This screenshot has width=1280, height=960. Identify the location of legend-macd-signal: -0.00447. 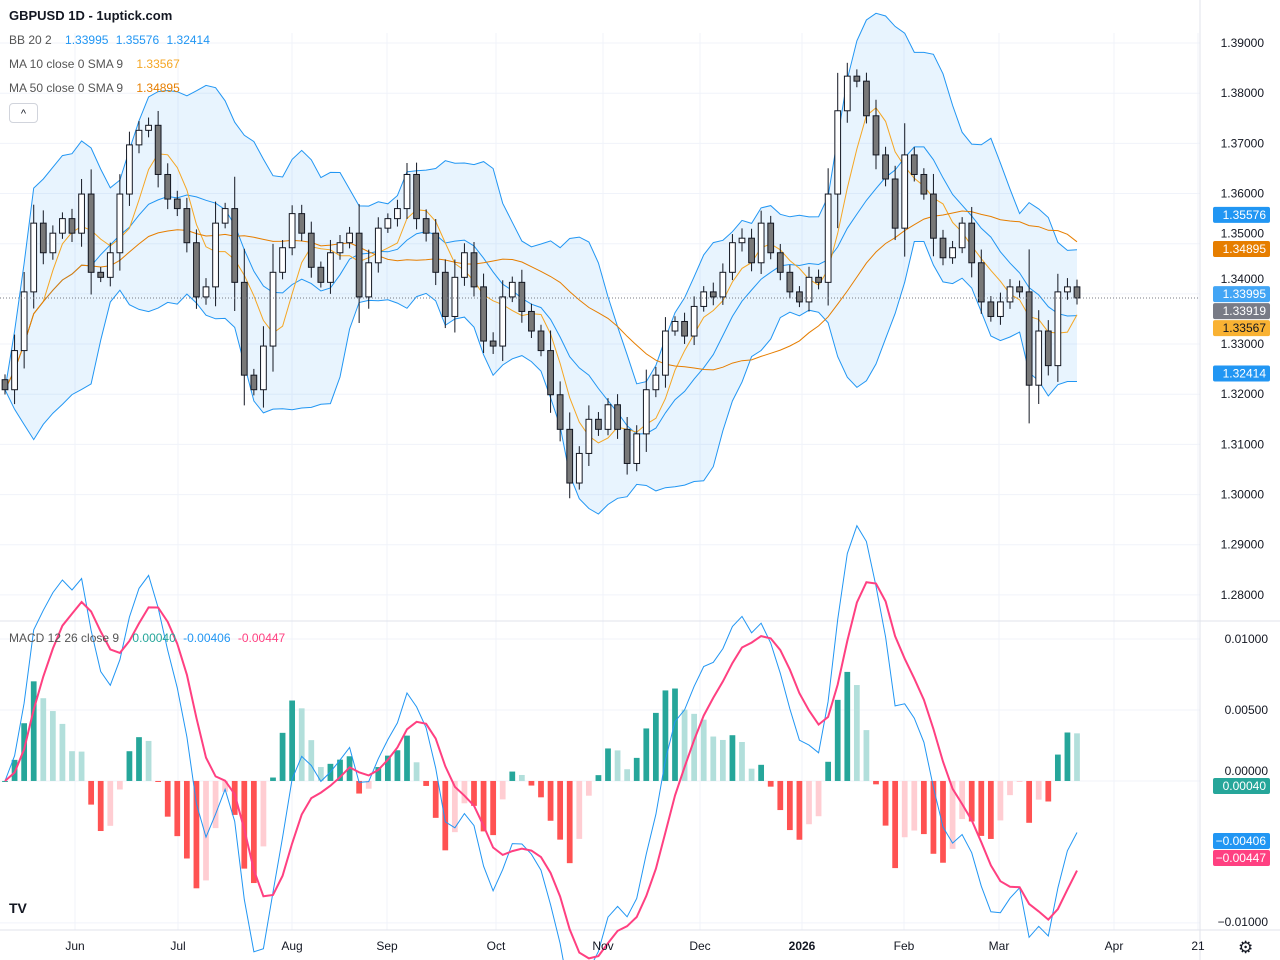
(261, 638).